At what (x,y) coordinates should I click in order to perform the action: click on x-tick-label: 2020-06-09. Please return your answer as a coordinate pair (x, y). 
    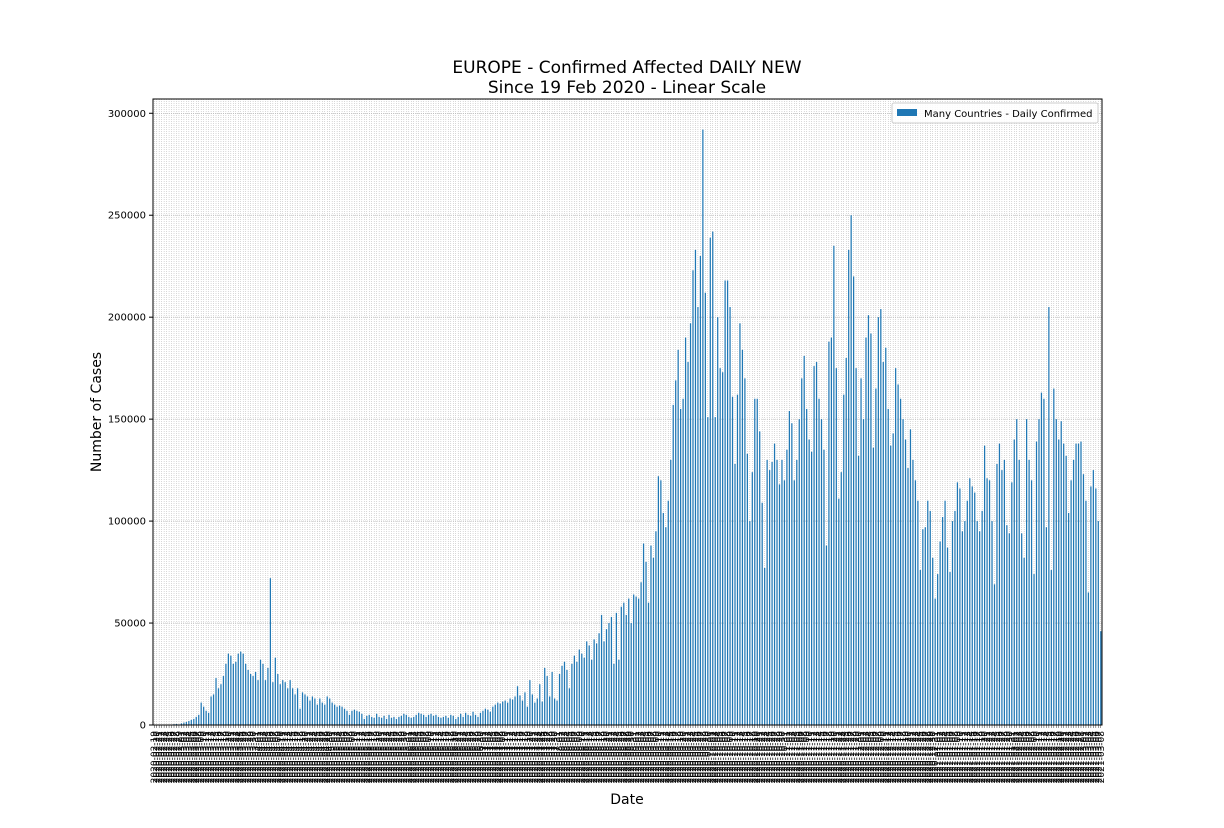
    Looking at the image, I should click on (430, 757).